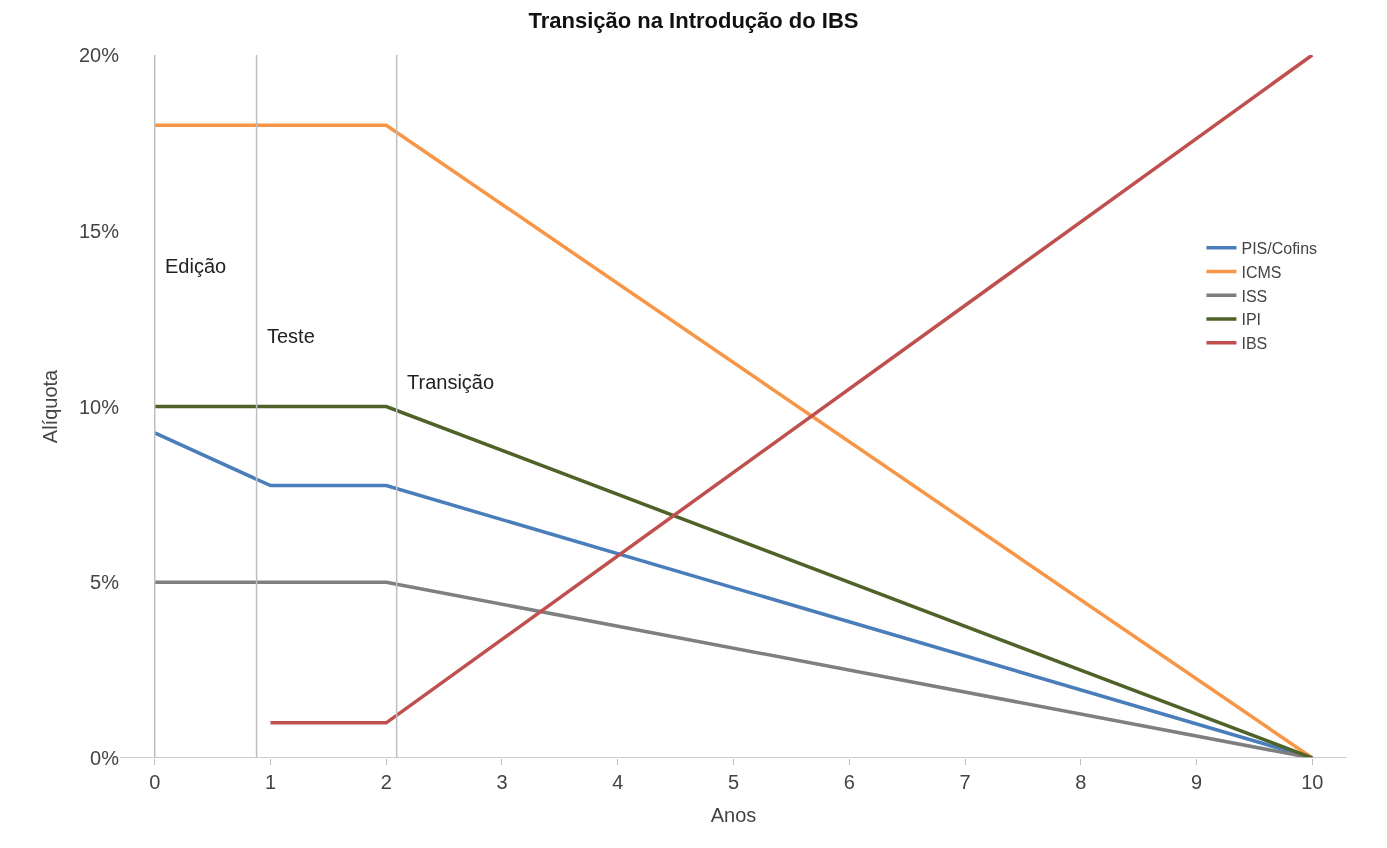 Image resolution: width=1387 pixels, height=848 pixels. Describe the element at coordinates (693, 21) in the screenshot. I see `chart-title: Transição na Introdução do IBS` at that location.